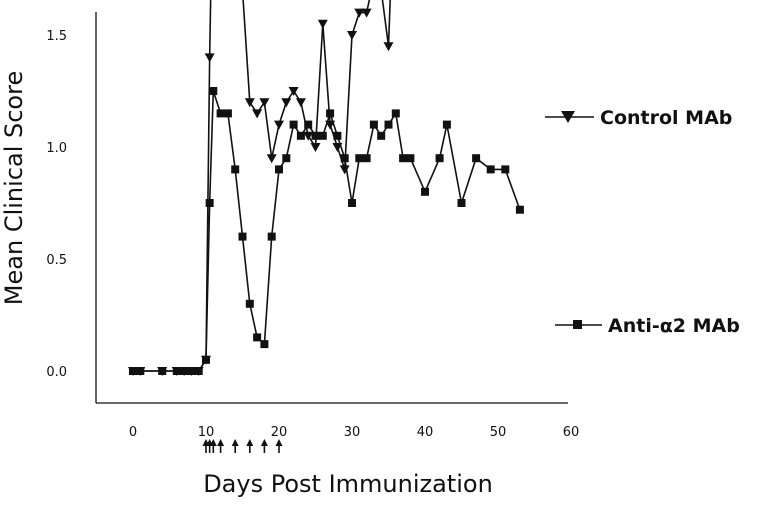  I want to click on y-tick-label: 0.5, so click(56, 260).